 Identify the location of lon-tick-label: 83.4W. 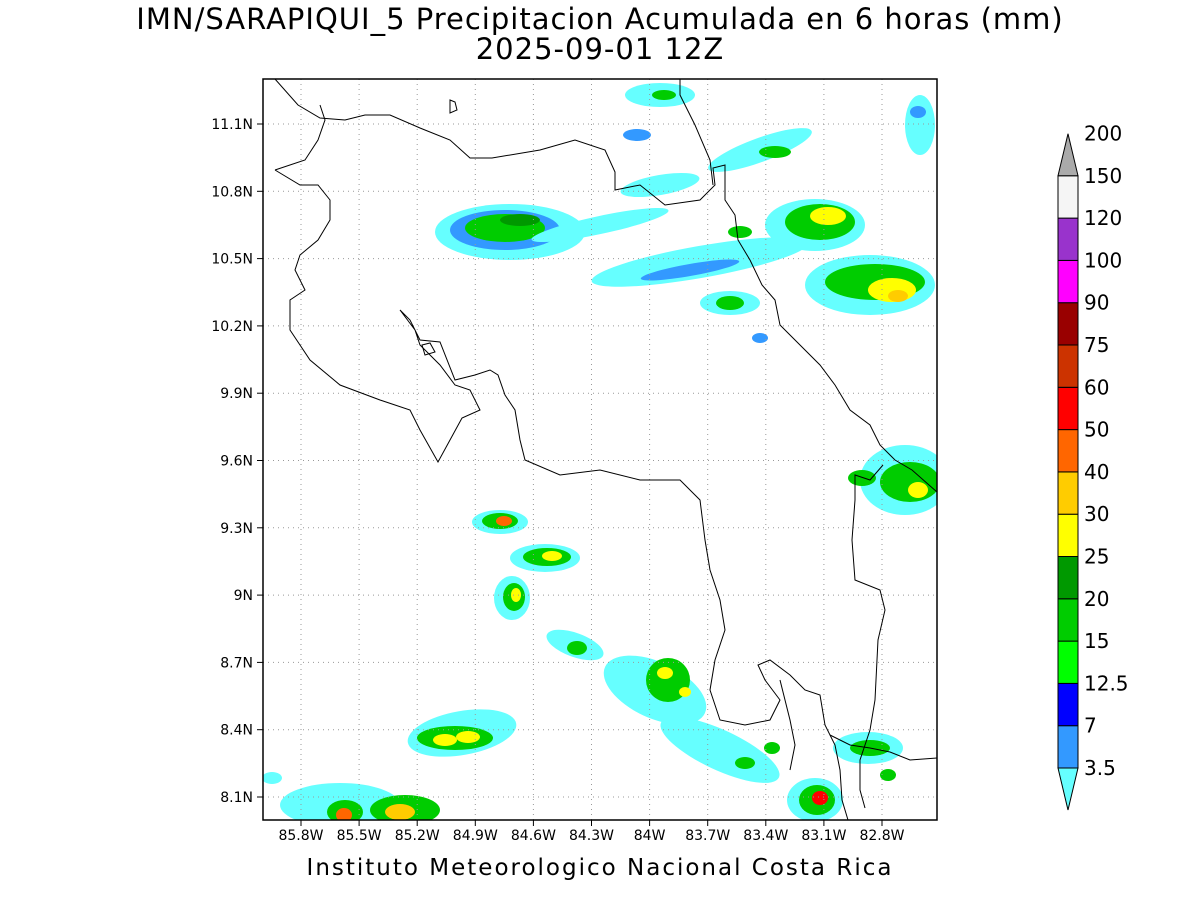
(765, 836).